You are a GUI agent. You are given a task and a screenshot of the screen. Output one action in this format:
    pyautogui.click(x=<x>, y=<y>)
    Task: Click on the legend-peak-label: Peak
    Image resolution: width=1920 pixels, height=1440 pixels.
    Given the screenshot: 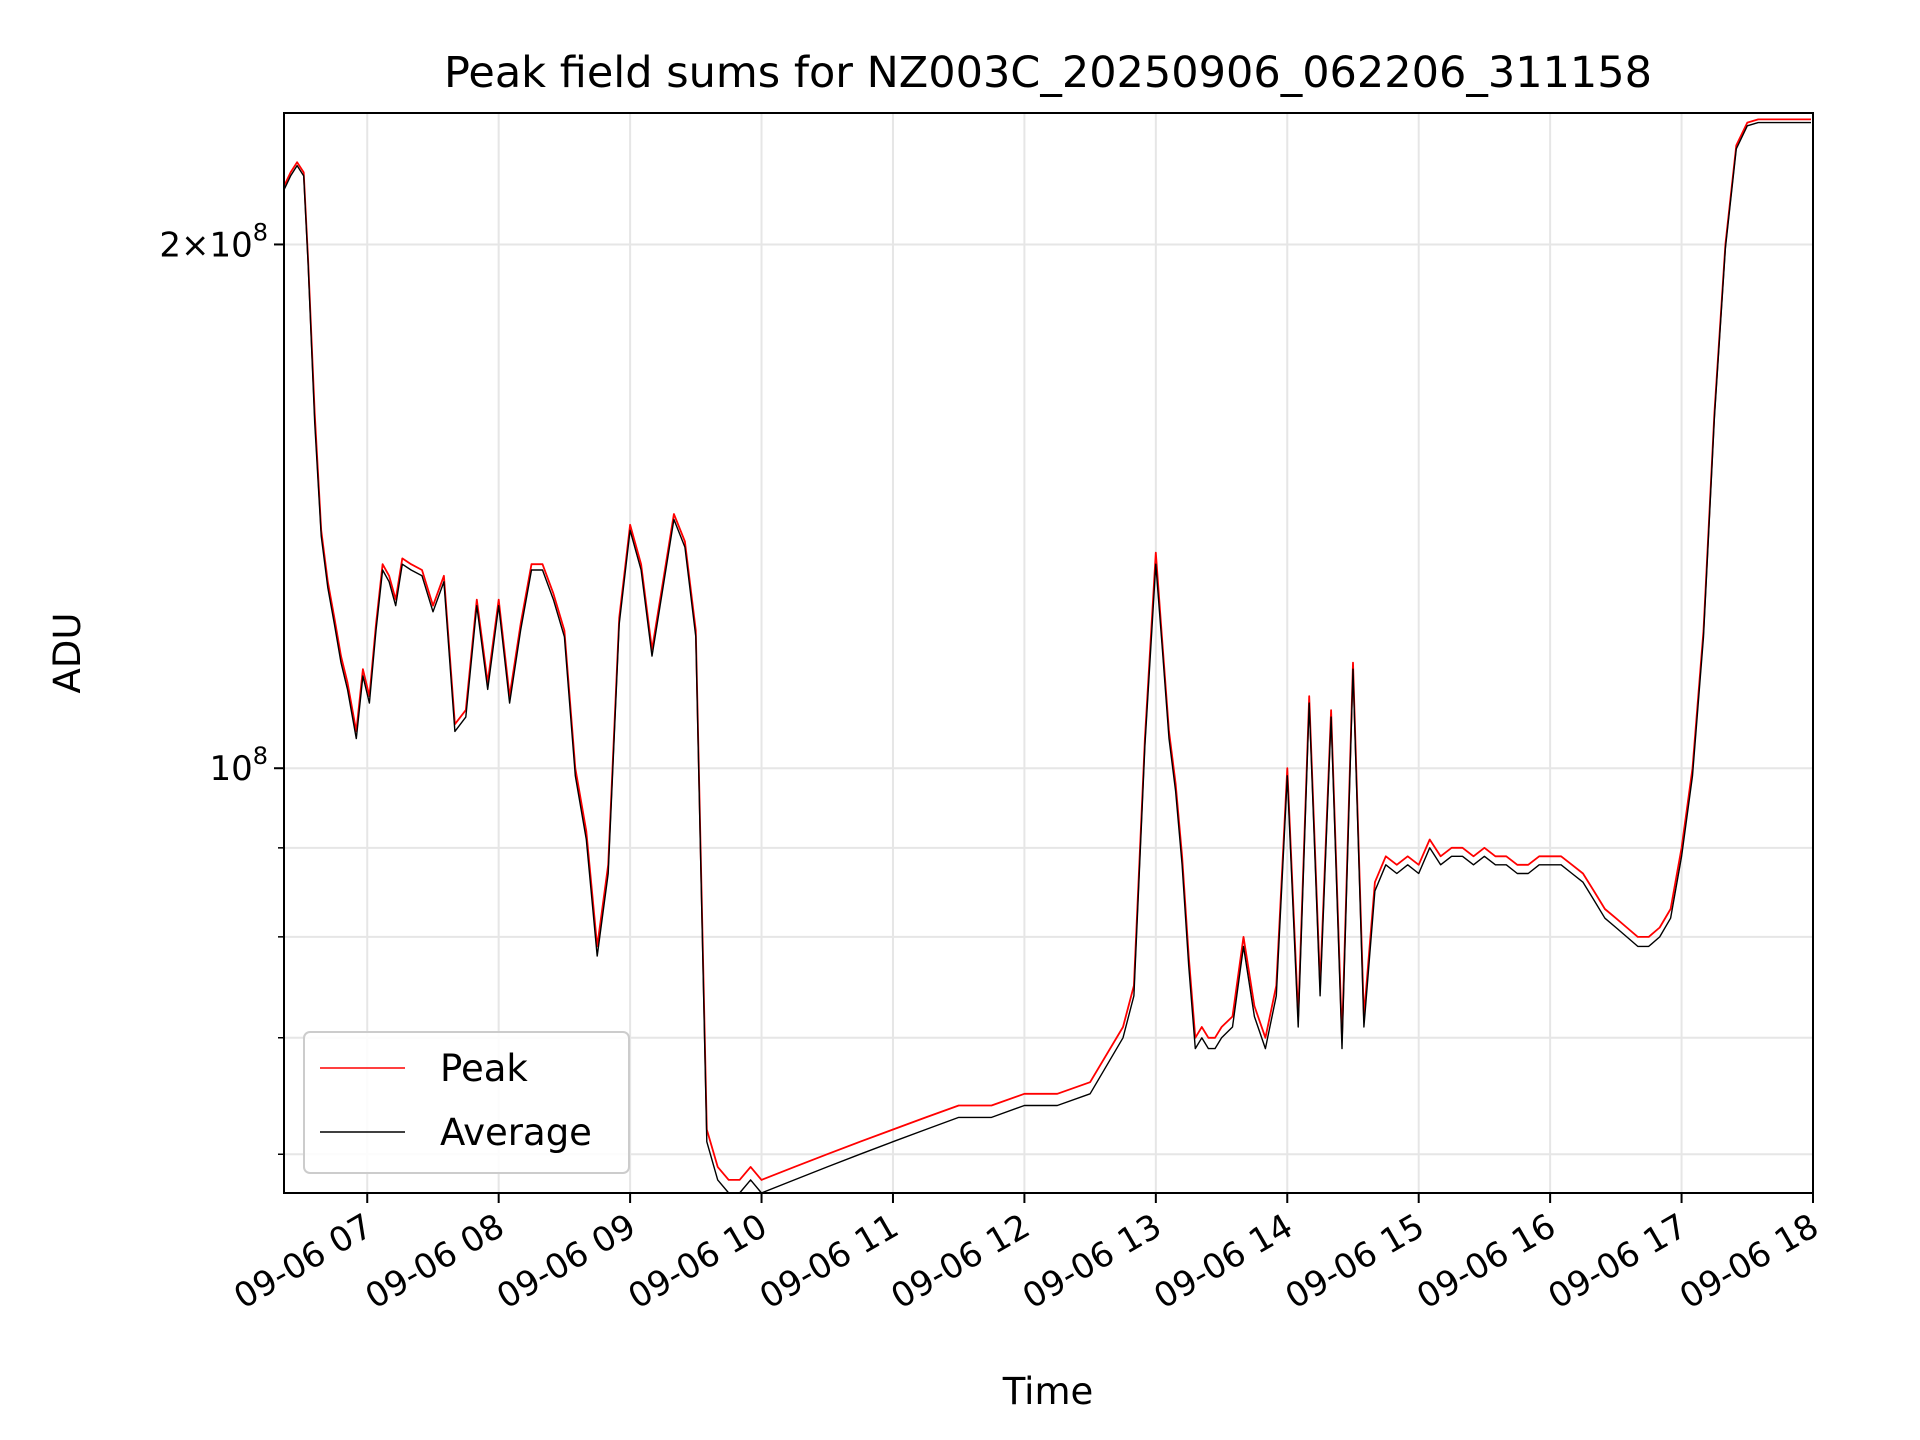 What is the action you would take?
    pyautogui.click(x=484, y=1068)
    